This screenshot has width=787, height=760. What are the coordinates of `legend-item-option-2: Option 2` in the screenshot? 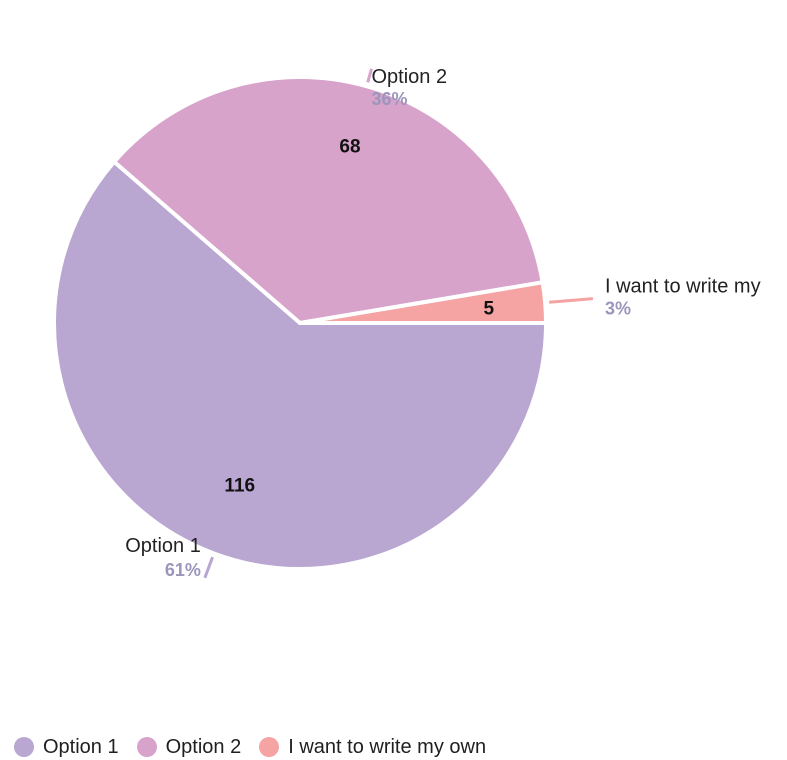 It's located at (189, 747).